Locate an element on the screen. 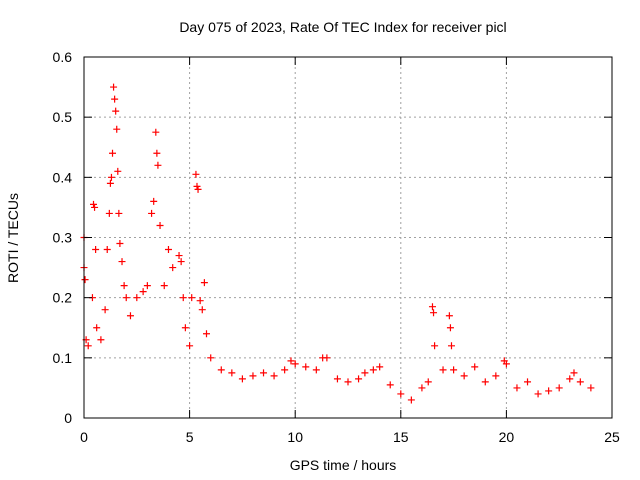 Image resolution: width=640 pixels, height=480 pixels. x-axis-title: GPS time / hours is located at coordinates (343, 465).